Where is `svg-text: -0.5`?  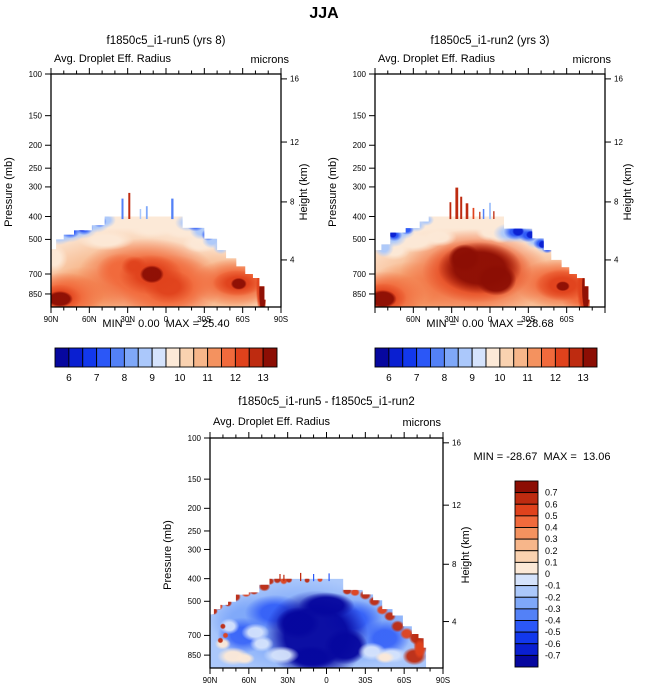 svg-text: -0.5 is located at coordinates (553, 632).